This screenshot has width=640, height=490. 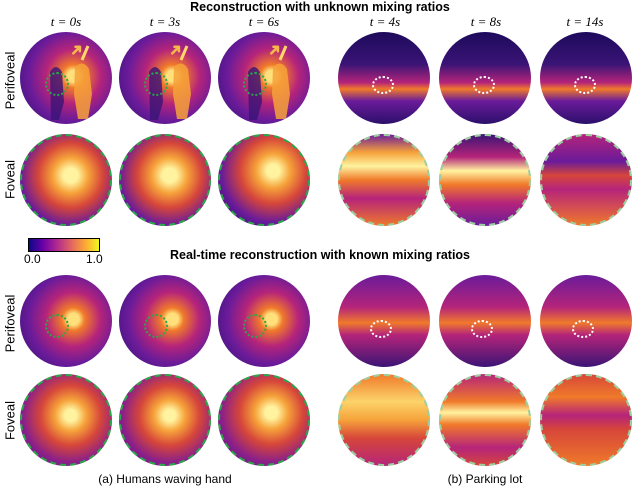 What do you see at coordinates (385, 21) in the screenshot?
I see `time-label-p0: t = 4s` at bounding box center [385, 21].